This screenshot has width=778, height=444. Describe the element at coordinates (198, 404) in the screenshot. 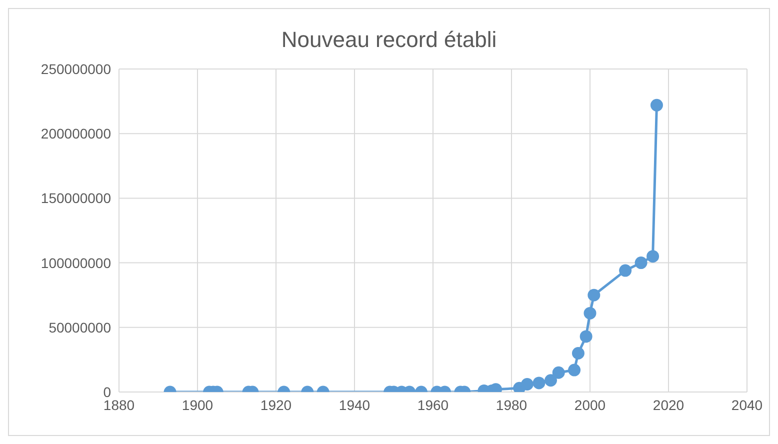

I see `x-tick-label: 1900` at that location.